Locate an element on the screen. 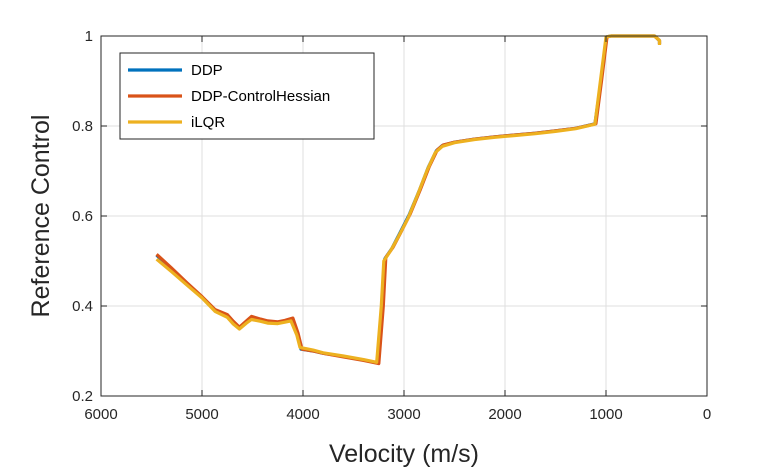 The image size is (781, 469). x-tick-label: 0 is located at coordinates (707, 414).